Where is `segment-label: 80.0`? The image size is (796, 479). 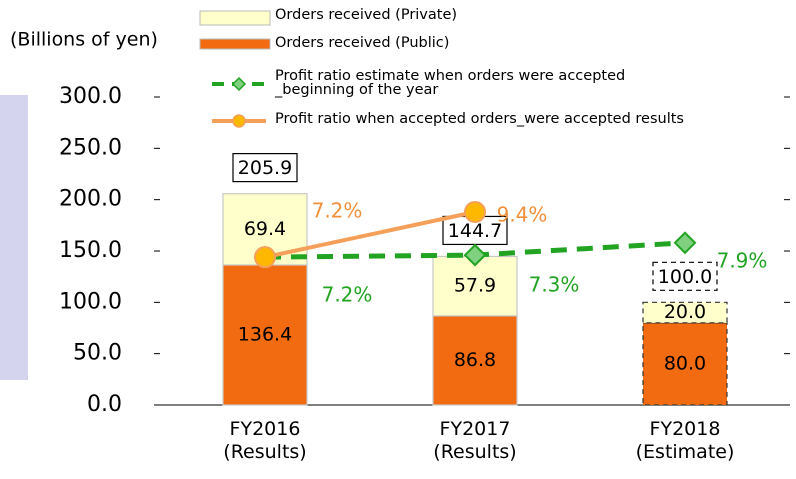 segment-label: 80.0 is located at coordinates (685, 363).